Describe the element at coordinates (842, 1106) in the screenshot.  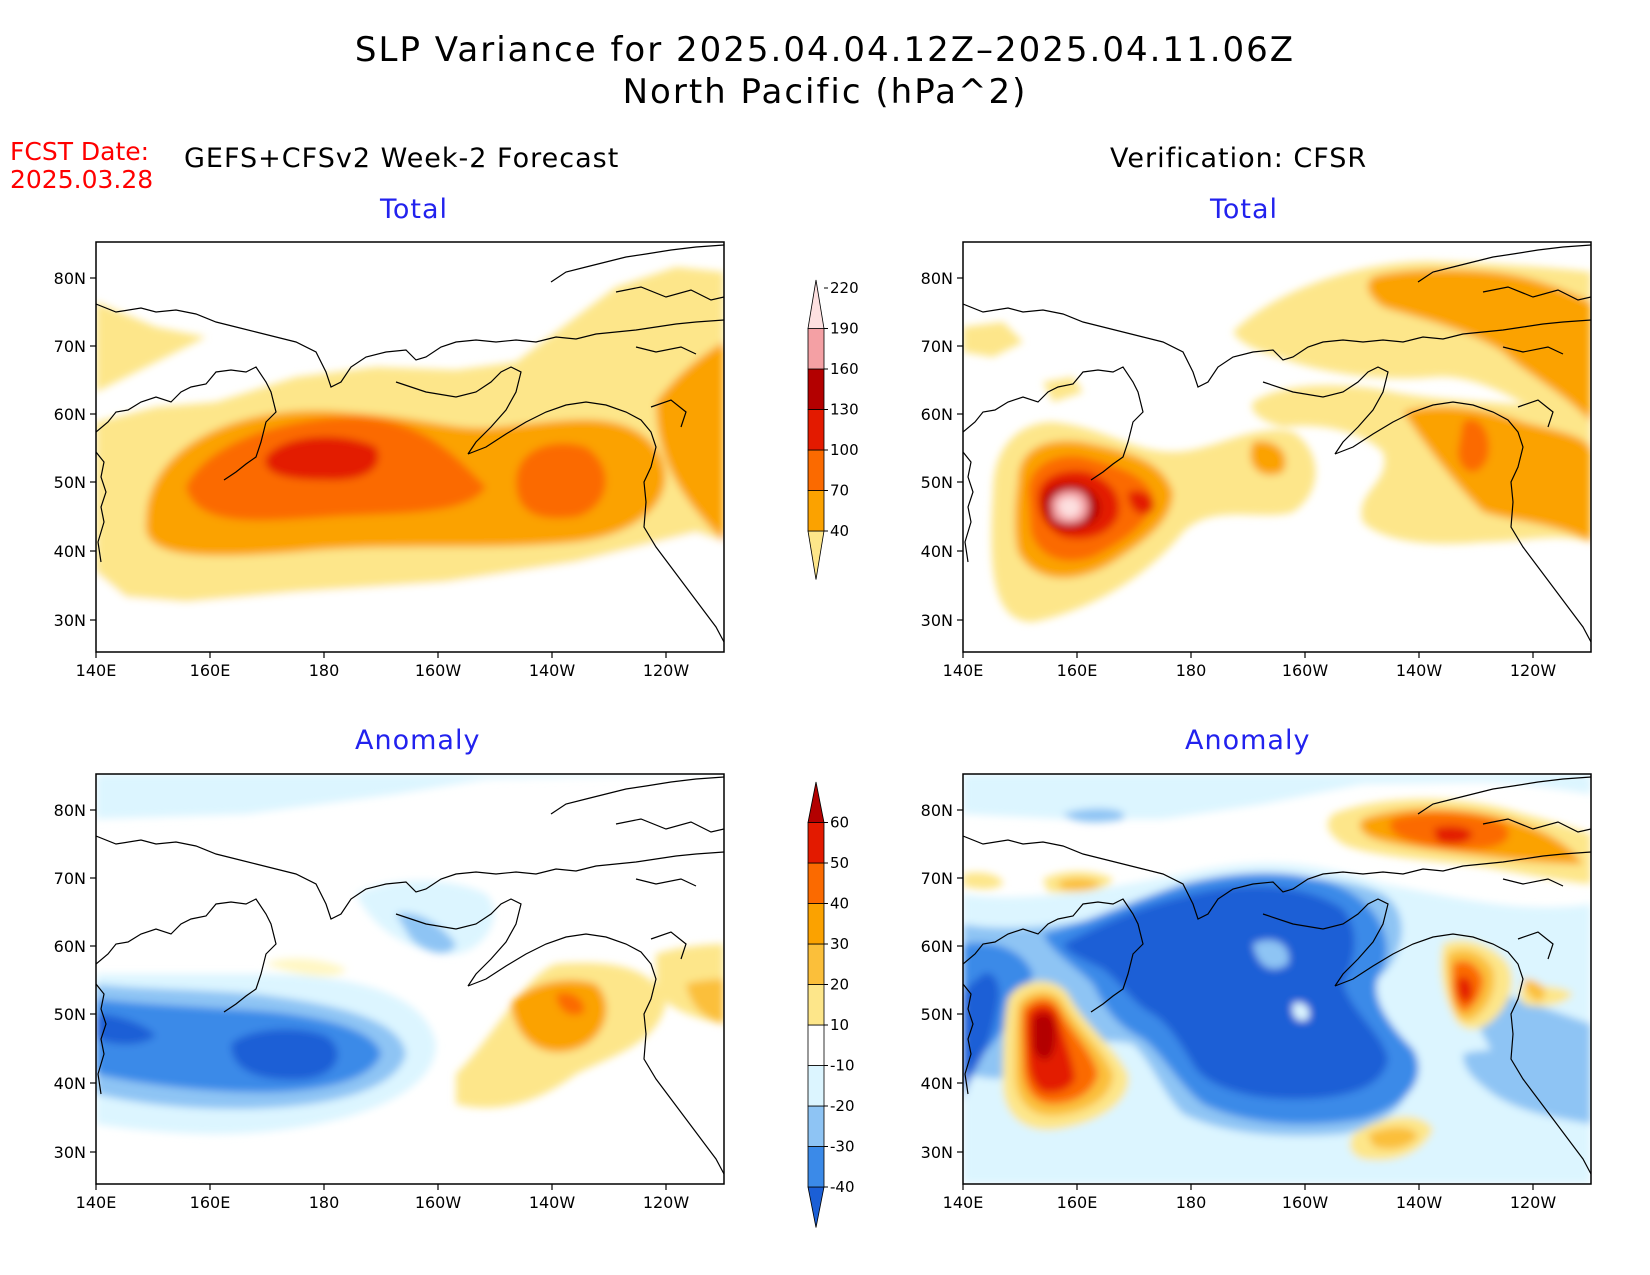
I see `colorbar-anomaly-label: -20` at that location.